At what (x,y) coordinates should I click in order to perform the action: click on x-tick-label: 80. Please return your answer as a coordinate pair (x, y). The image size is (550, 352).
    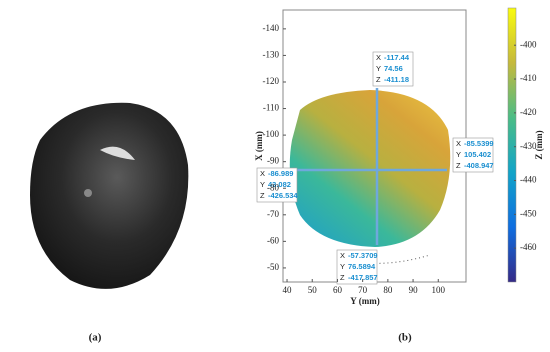
    Looking at the image, I should click on (388, 290).